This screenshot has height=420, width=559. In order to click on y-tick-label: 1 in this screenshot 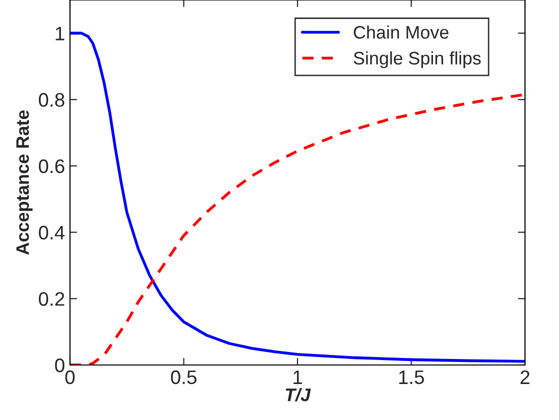, I will do `click(60, 33)`.